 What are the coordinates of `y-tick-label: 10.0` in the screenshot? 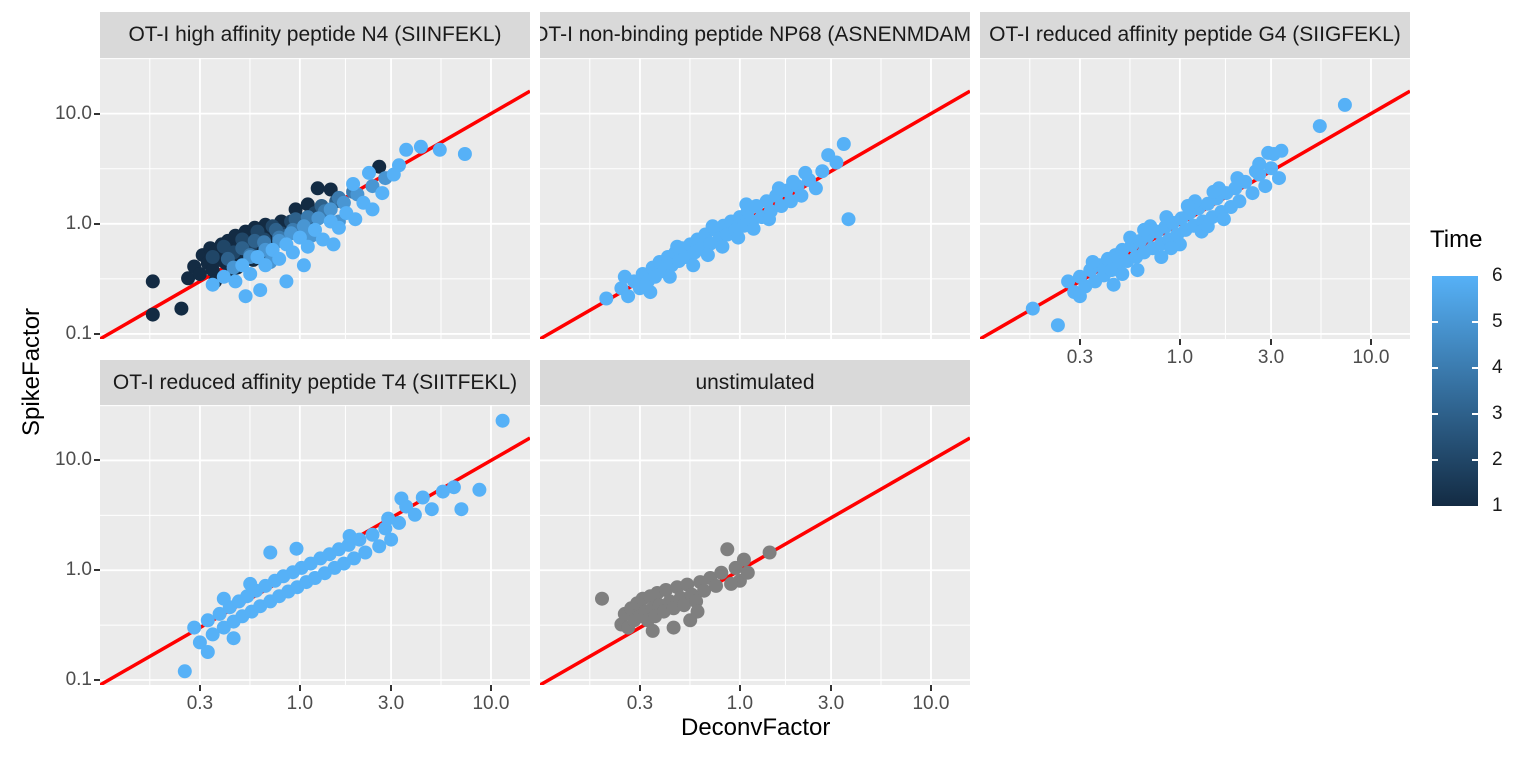 It's located at (73, 113).